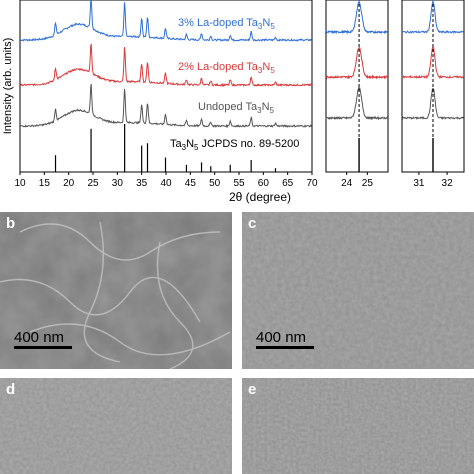 This screenshot has width=474, height=474. I want to click on scale-bar-c, so click(285, 347).